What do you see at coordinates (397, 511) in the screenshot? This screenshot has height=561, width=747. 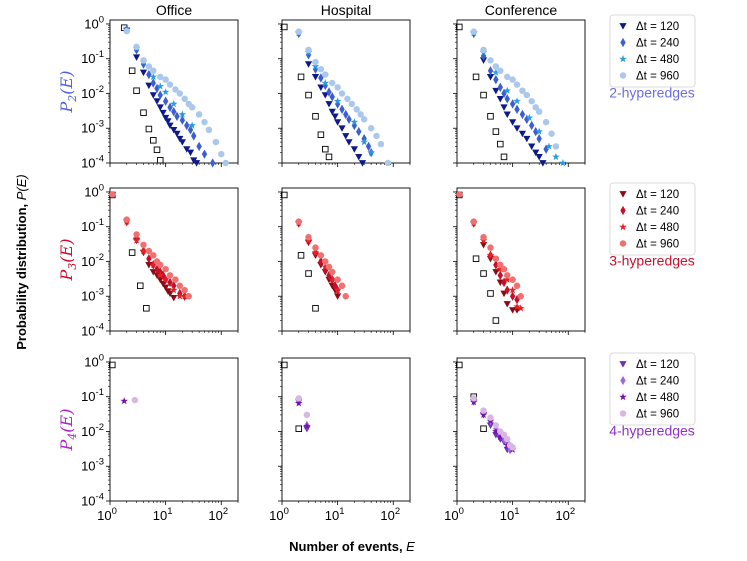 I see `x-tick-exponent: 2` at bounding box center [397, 511].